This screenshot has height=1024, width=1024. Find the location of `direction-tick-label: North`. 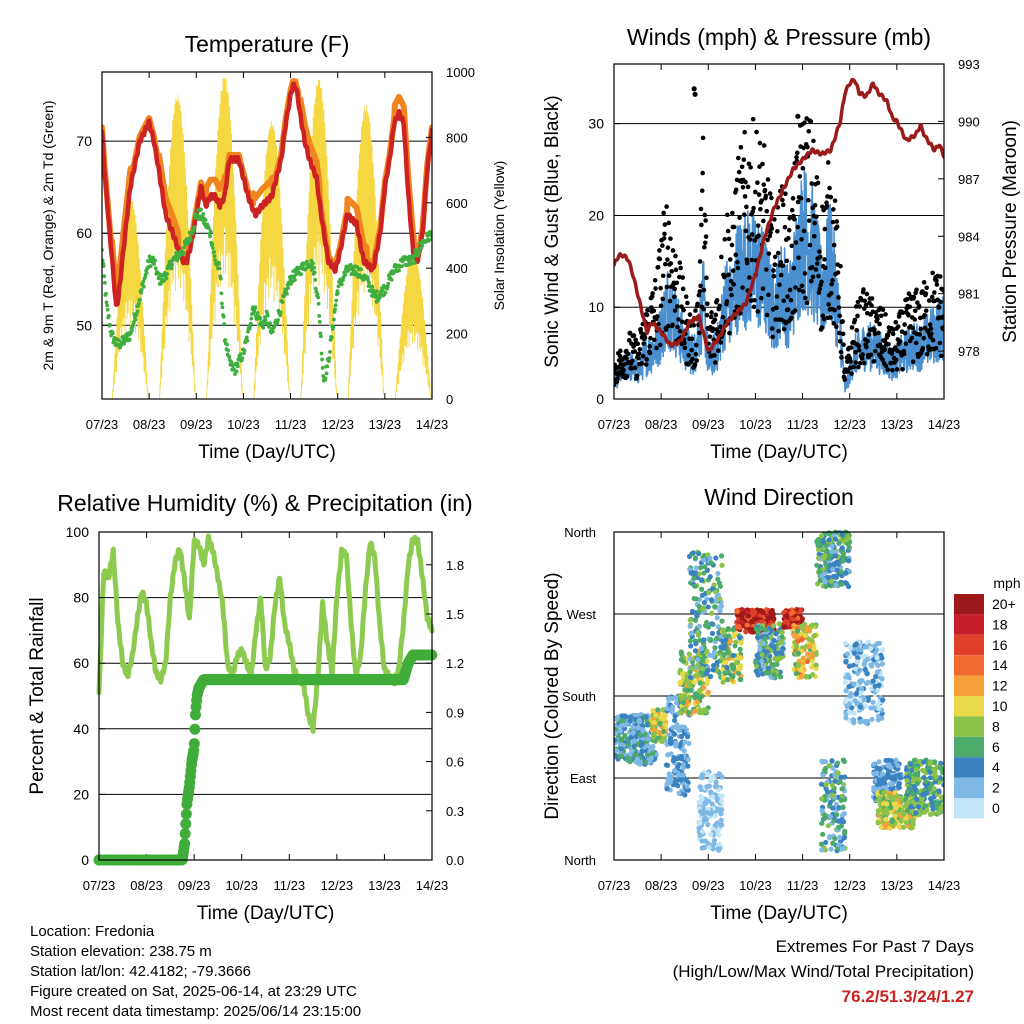

direction-tick-label: North is located at coordinates (580, 532).